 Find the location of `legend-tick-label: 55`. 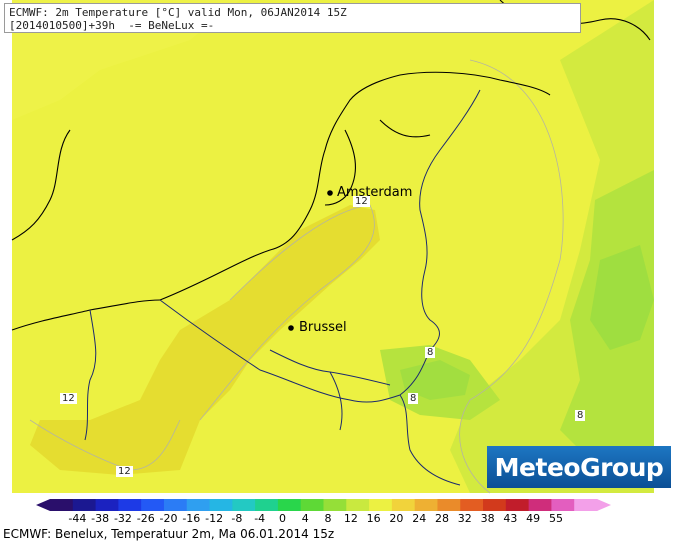

legend-tick-label: 55 is located at coordinates (556, 518).